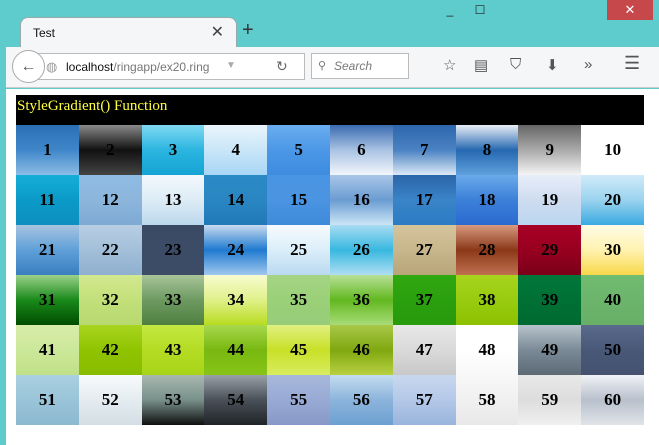 The image size is (659, 445). What do you see at coordinates (110, 350) in the screenshot?
I see `gradient-cell: 42` at bounding box center [110, 350].